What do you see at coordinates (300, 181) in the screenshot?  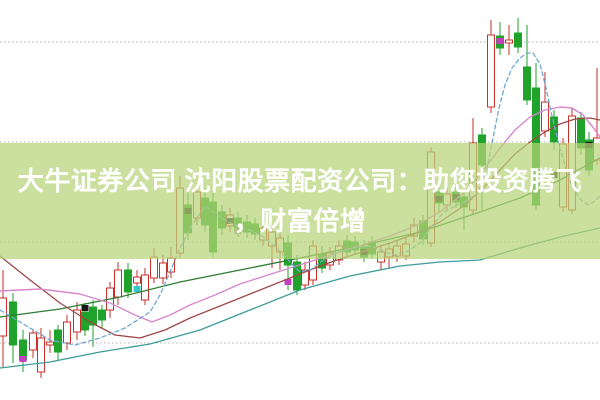 I see `banner-text-line1: 大牛证券公司 沈阳股票配资公司：助您投资腾飞` at bounding box center [300, 181].